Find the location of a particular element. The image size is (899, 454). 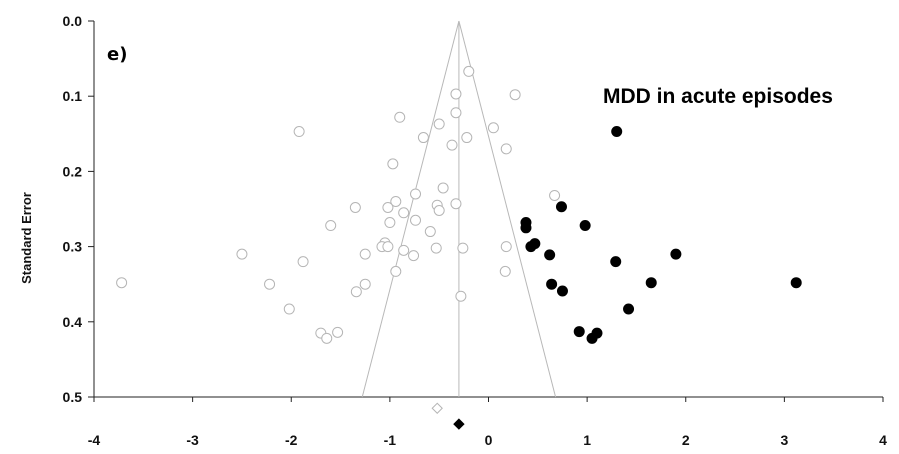

adjusted-estimate-diamond is located at coordinates (437, 408).